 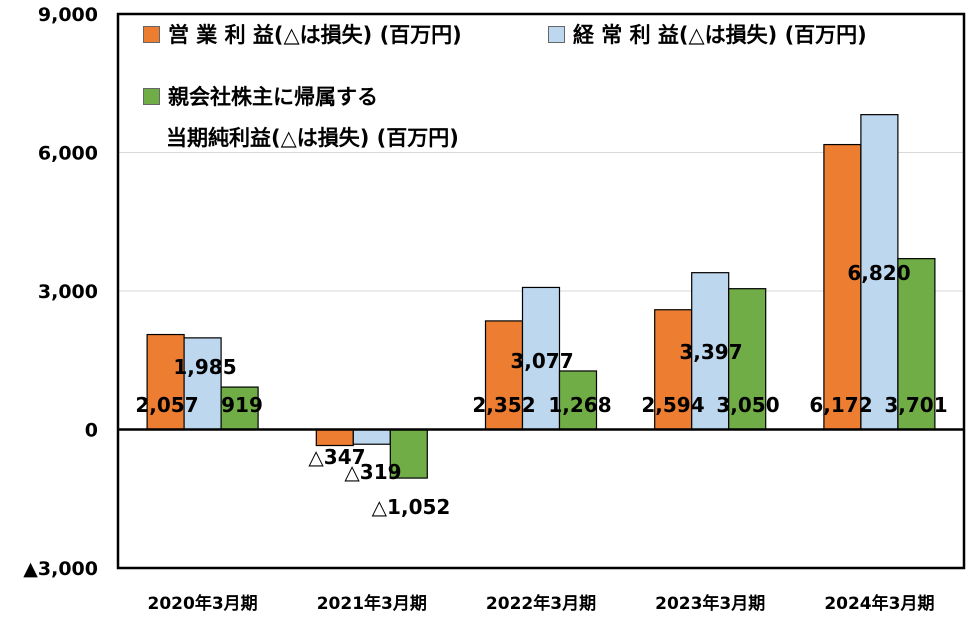 I want to click on legend-label-3a: 親会社株主に帰属する, so click(x=273, y=97).